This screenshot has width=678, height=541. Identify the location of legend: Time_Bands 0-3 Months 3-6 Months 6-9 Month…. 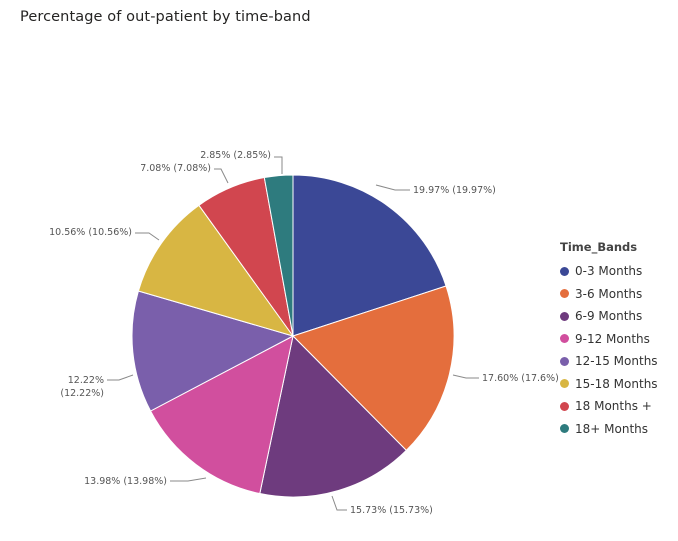
(609, 340).